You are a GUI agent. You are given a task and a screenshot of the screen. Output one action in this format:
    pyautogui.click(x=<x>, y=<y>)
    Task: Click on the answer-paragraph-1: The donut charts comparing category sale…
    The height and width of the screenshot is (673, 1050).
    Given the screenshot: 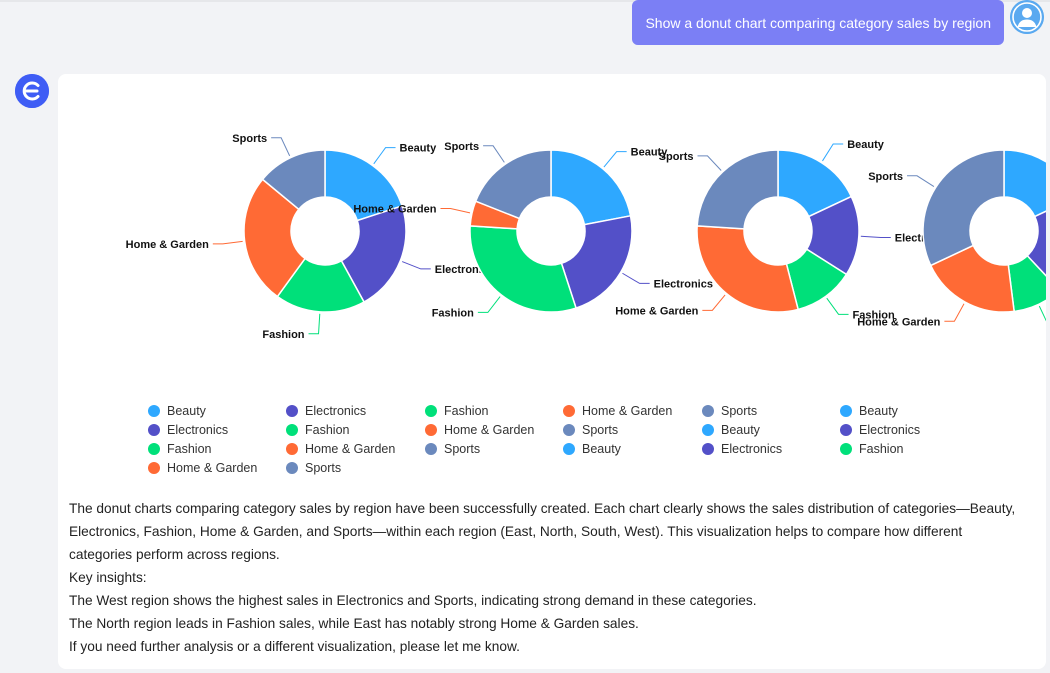 What is the action you would take?
    pyautogui.click(x=542, y=531)
    